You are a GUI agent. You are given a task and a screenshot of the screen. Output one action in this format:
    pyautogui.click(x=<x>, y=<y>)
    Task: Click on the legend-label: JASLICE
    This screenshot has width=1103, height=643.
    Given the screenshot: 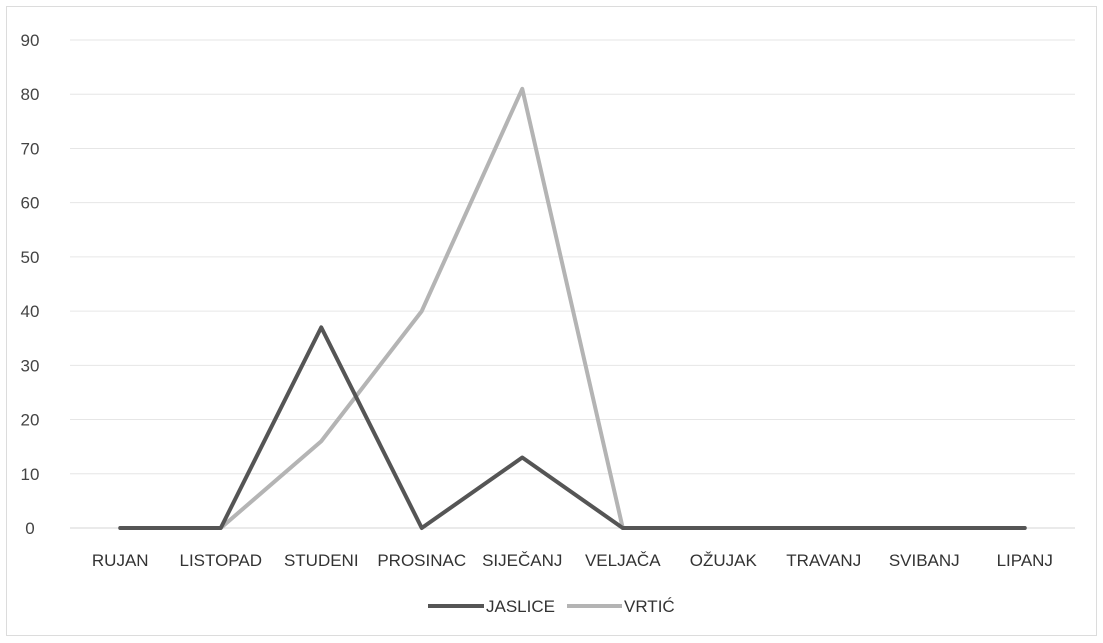 What is the action you would take?
    pyautogui.click(x=520, y=606)
    